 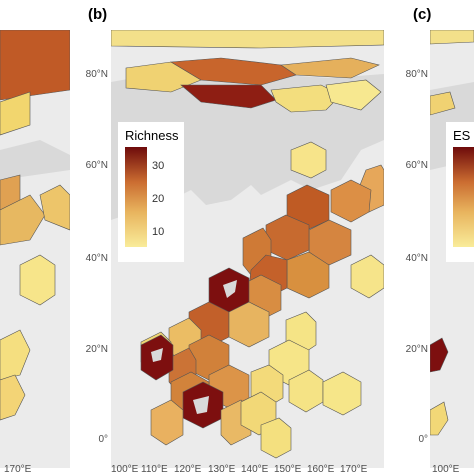 I want to click on map-panel-a, so click(x=35, y=249).